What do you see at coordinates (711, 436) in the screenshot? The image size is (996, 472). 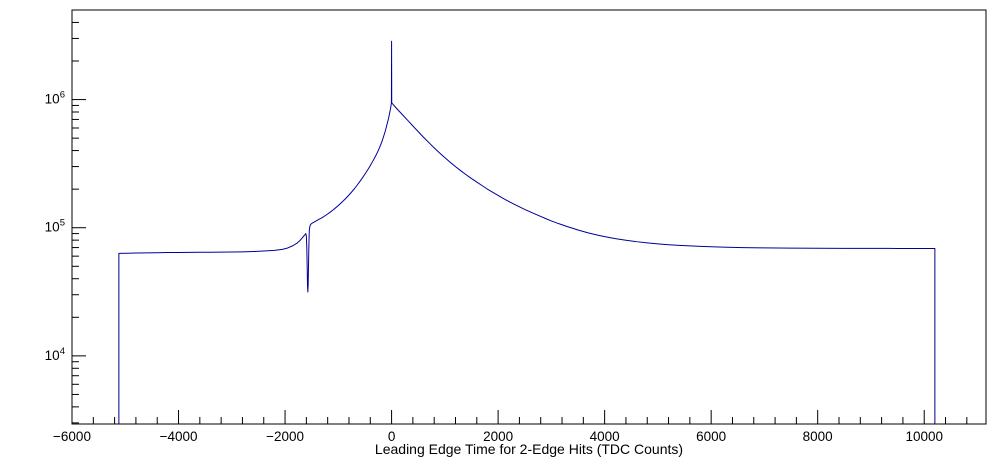 I see `x-tick-label: 6000` at bounding box center [711, 436].